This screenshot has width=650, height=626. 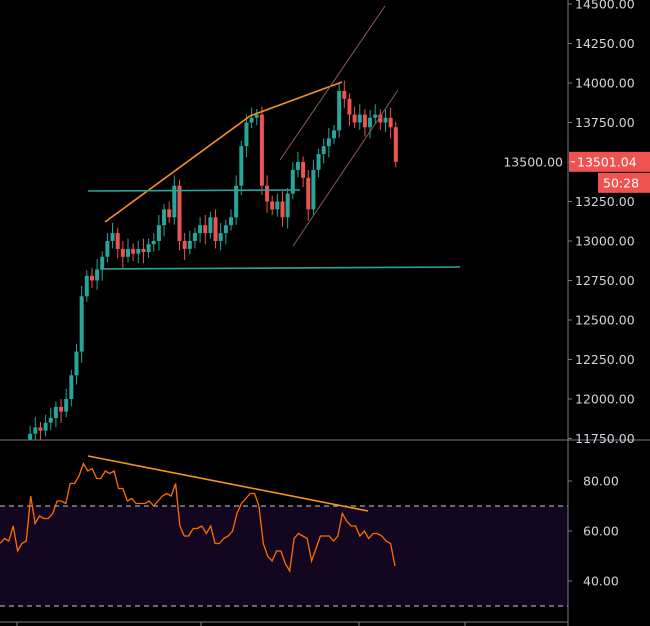 What do you see at coordinates (601, 481) in the screenshot?
I see `rsi-tick-label: 80.00` at bounding box center [601, 481].